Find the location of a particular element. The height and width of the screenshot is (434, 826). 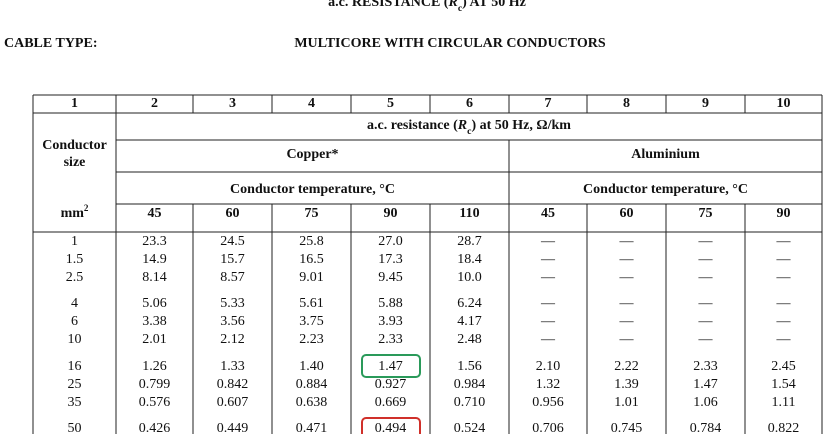

resistance: 3.93 is located at coordinates (390, 321).